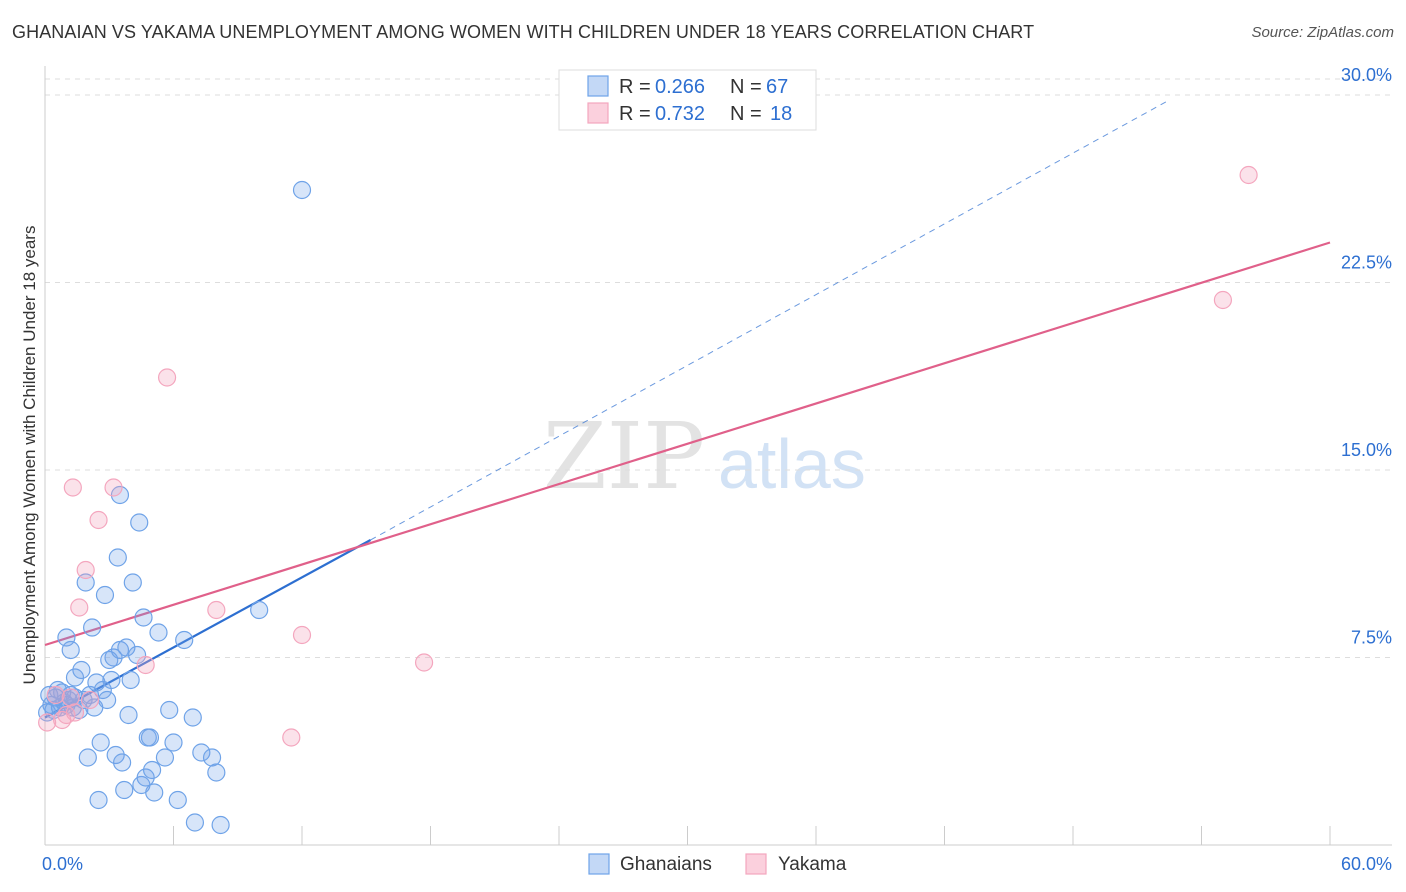 The image size is (1406, 892). Describe the element at coordinates (1366, 263) in the screenshot. I see `y-tick-label: 22.5%` at that location.